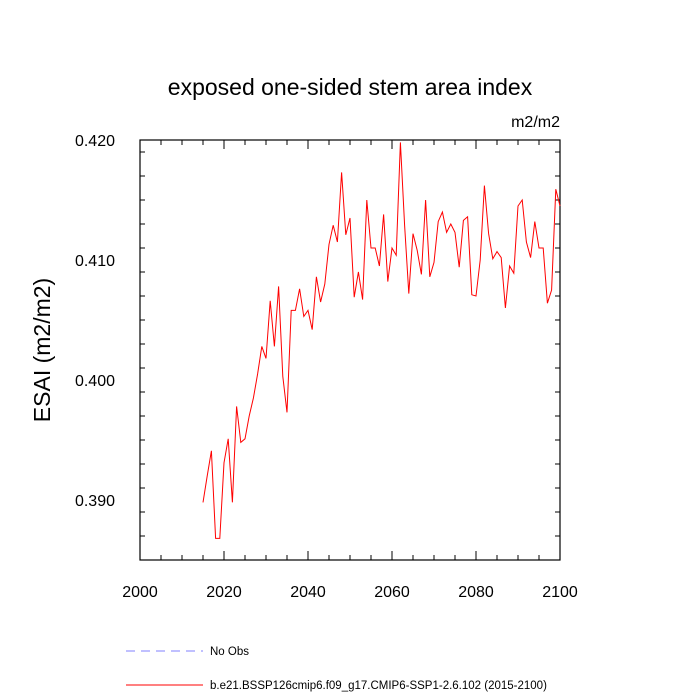  What do you see at coordinates (350, 87) in the screenshot?
I see `chart-title: exposed one-sided stem area index` at bounding box center [350, 87].